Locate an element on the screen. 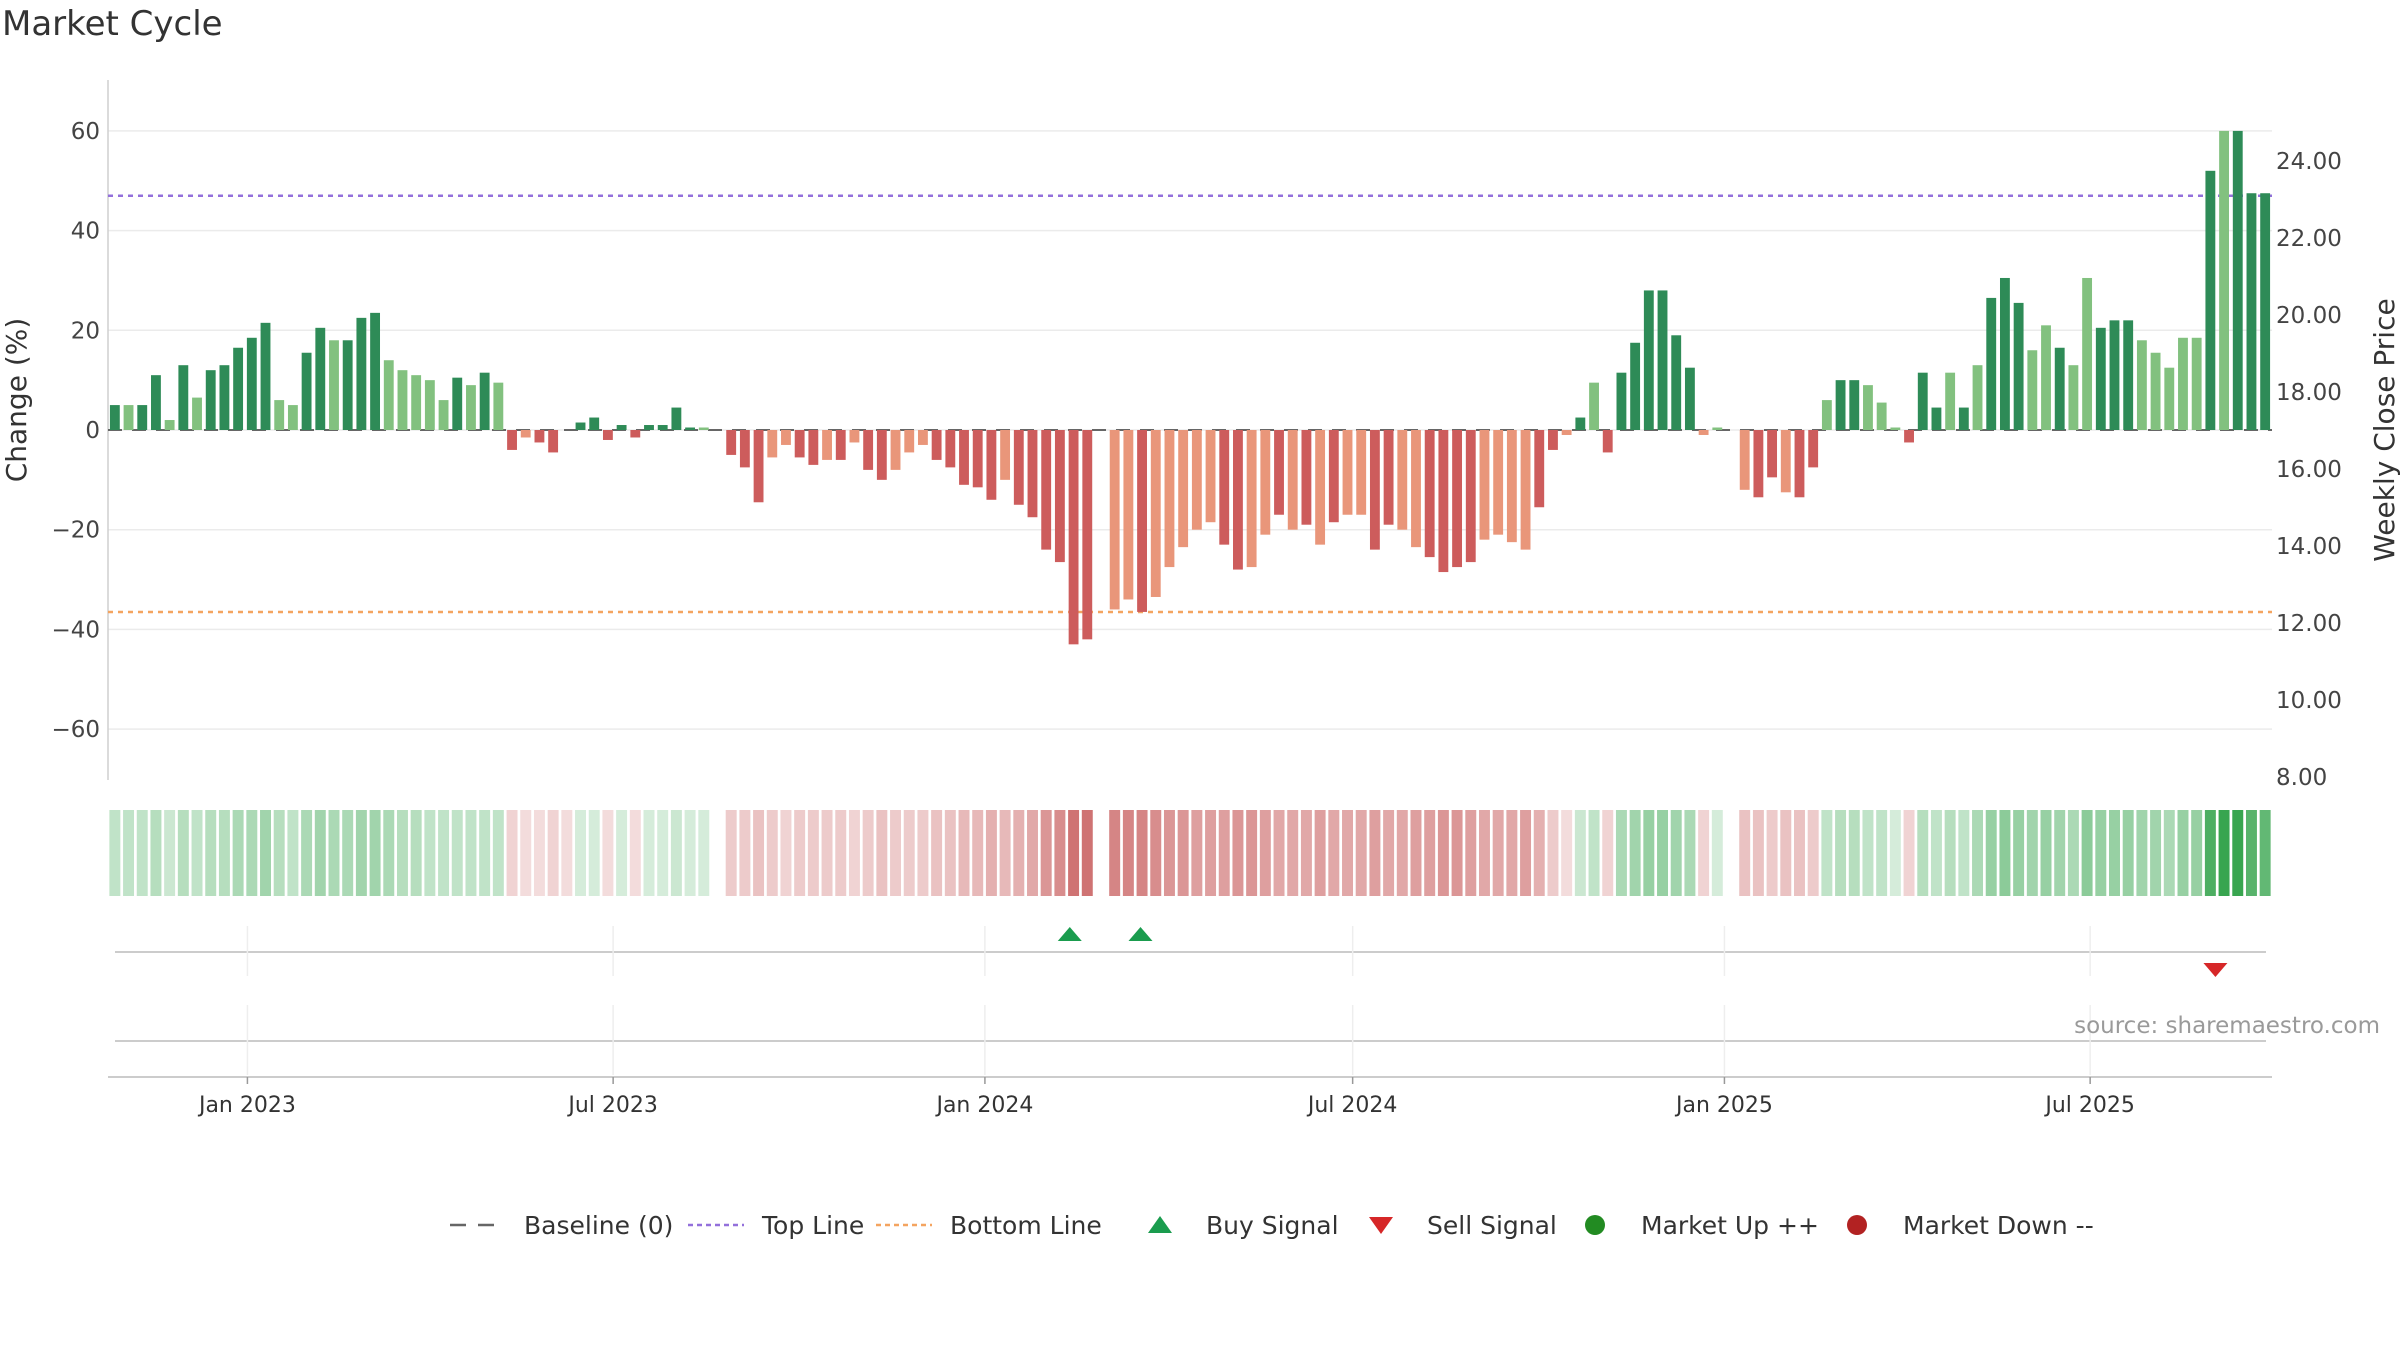  y-tick-label: −60 is located at coordinates (75, 730).